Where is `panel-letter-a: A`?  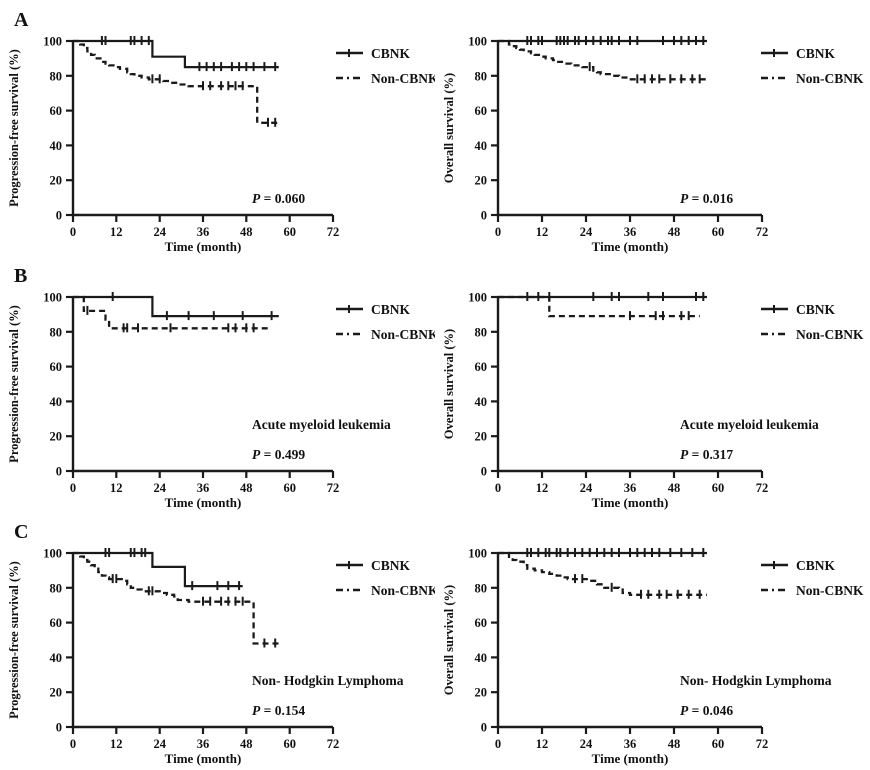 panel-letter-a: A is located at coordinates (21, 20).